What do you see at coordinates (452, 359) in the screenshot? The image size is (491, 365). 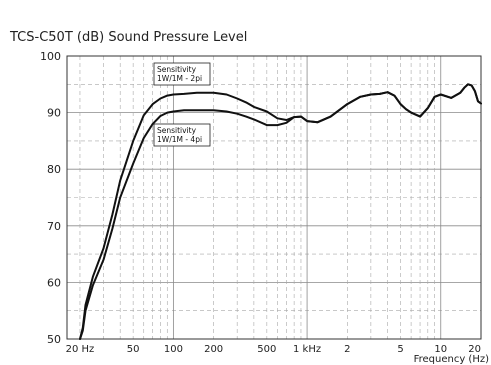 I see `x-axis-title: Frequency (Hz)` at bounding box center [452, 359].